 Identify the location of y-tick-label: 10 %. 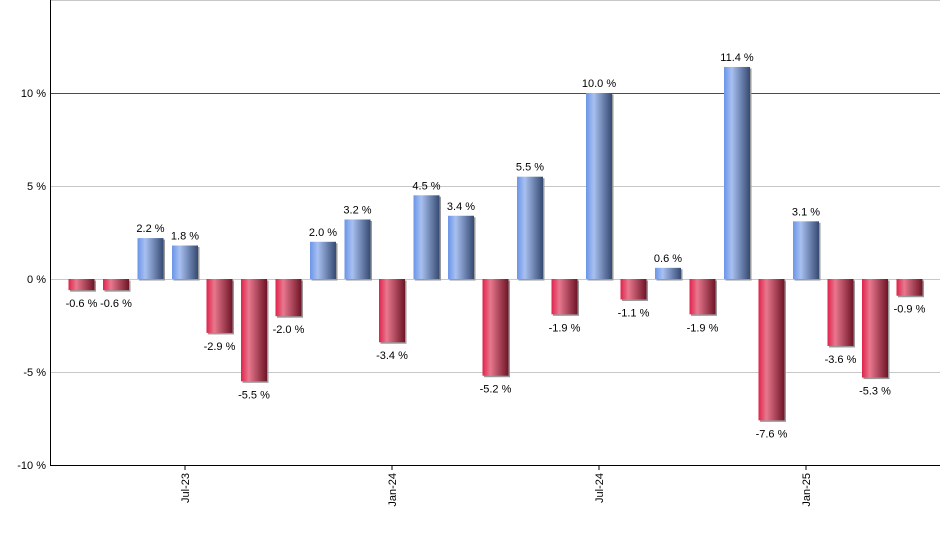
(33, 94).